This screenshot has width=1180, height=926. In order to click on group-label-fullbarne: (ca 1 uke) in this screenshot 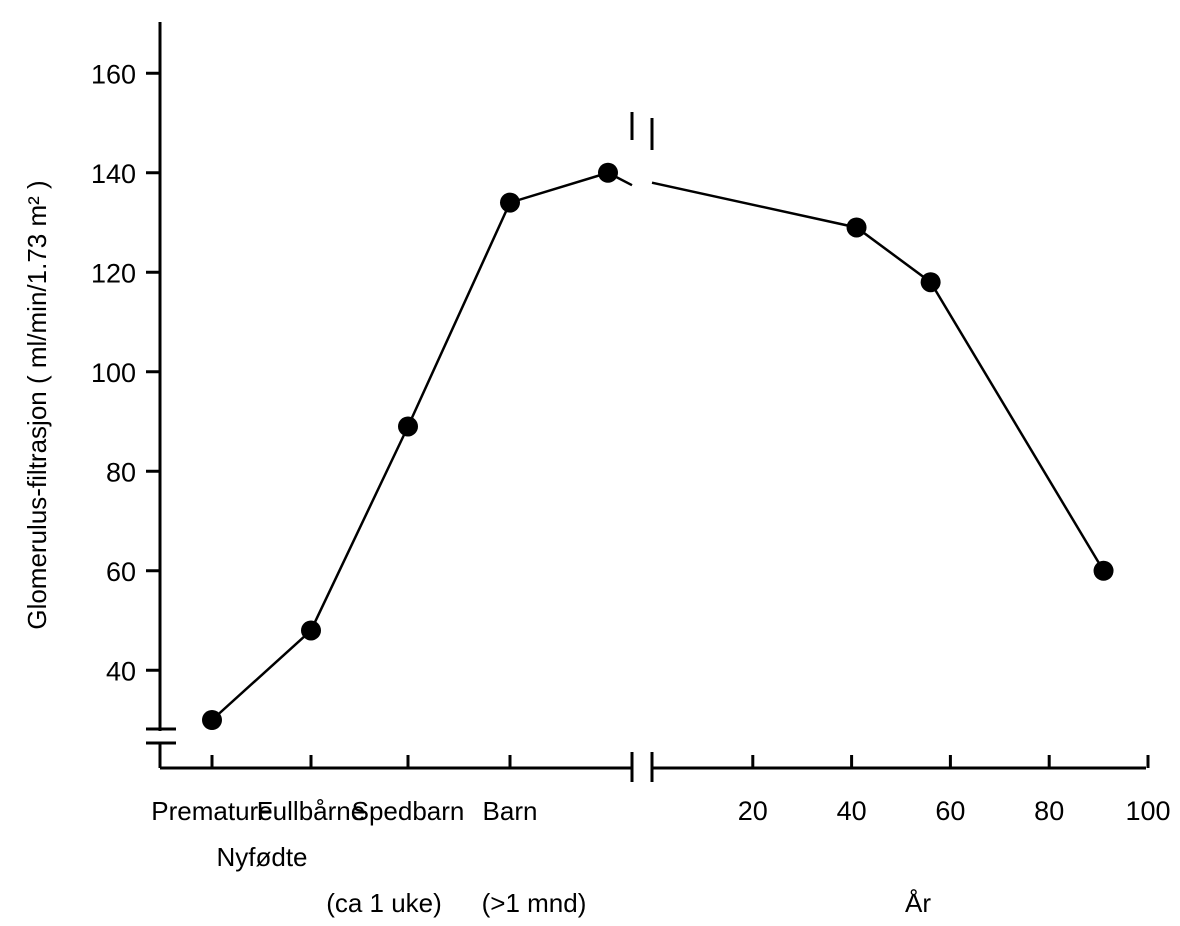, I will do `click(384, 903)`.